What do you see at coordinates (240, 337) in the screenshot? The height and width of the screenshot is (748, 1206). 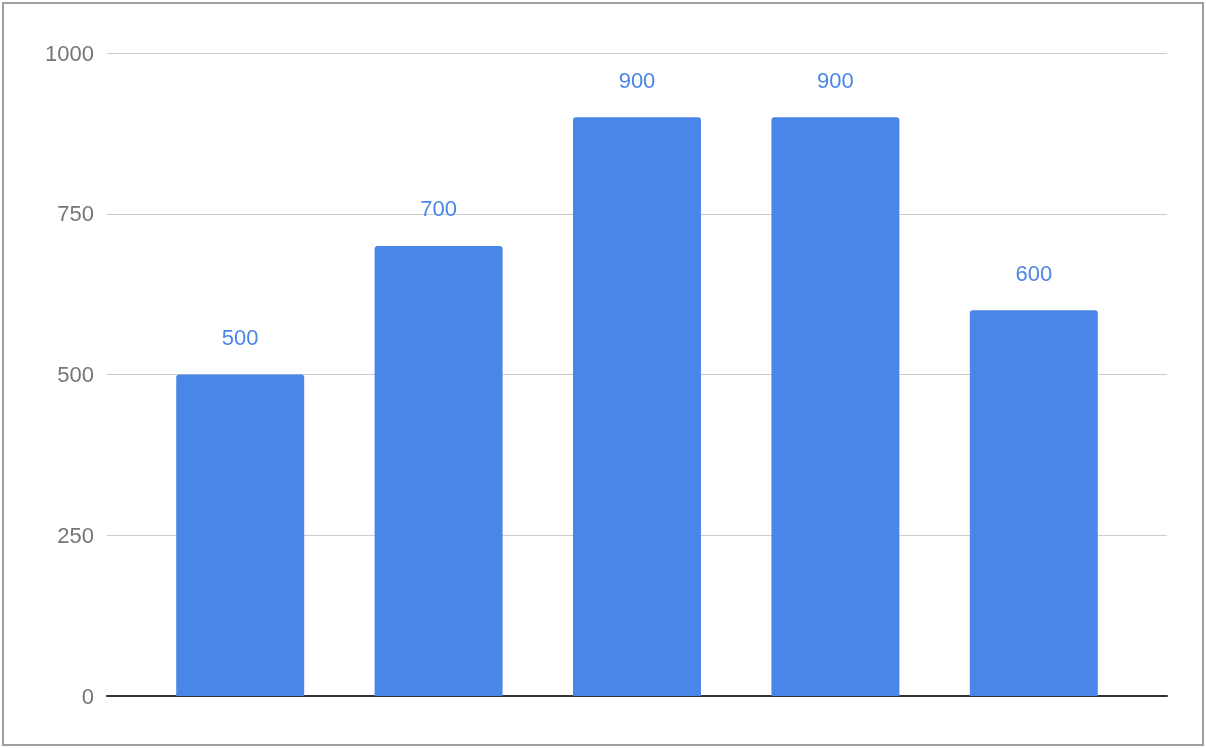 I see `data-label: 500` at bounding box center [240, 337].